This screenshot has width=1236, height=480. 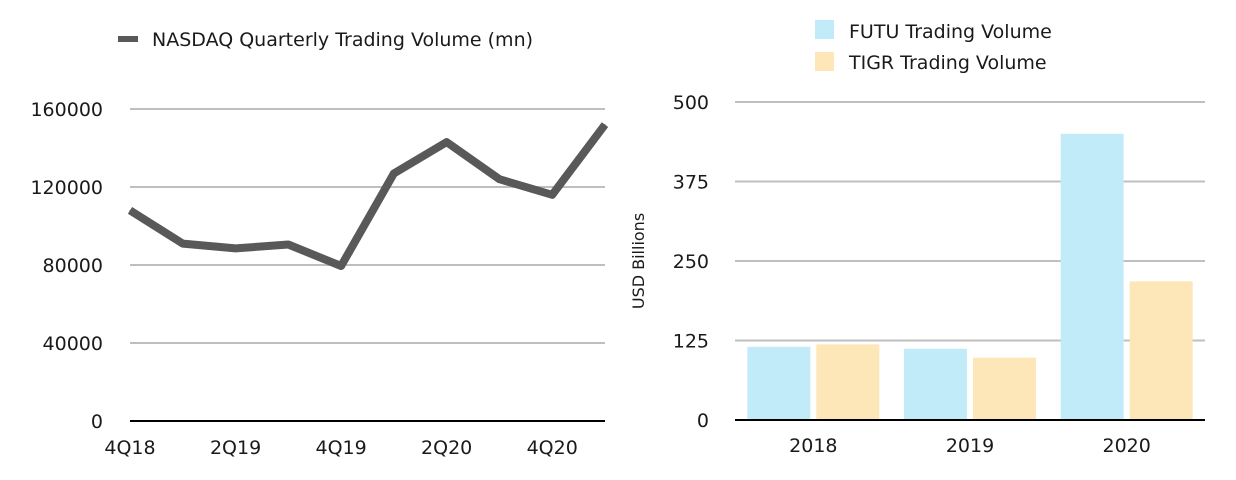 I want to click on x-tick-label: 4Q18, so click(x=129, y=448).